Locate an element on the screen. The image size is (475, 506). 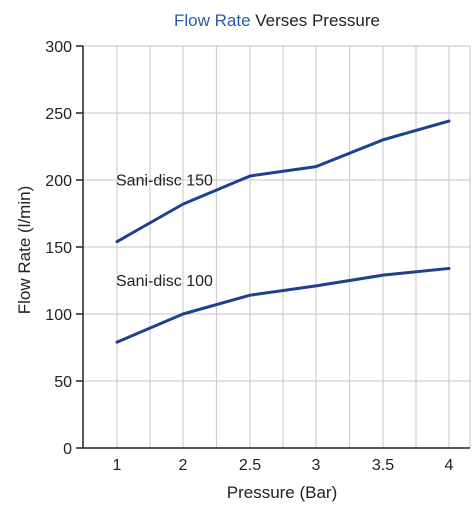
chart-title: Flow Rate Verses Pressure is located at coordinates (277, 20).